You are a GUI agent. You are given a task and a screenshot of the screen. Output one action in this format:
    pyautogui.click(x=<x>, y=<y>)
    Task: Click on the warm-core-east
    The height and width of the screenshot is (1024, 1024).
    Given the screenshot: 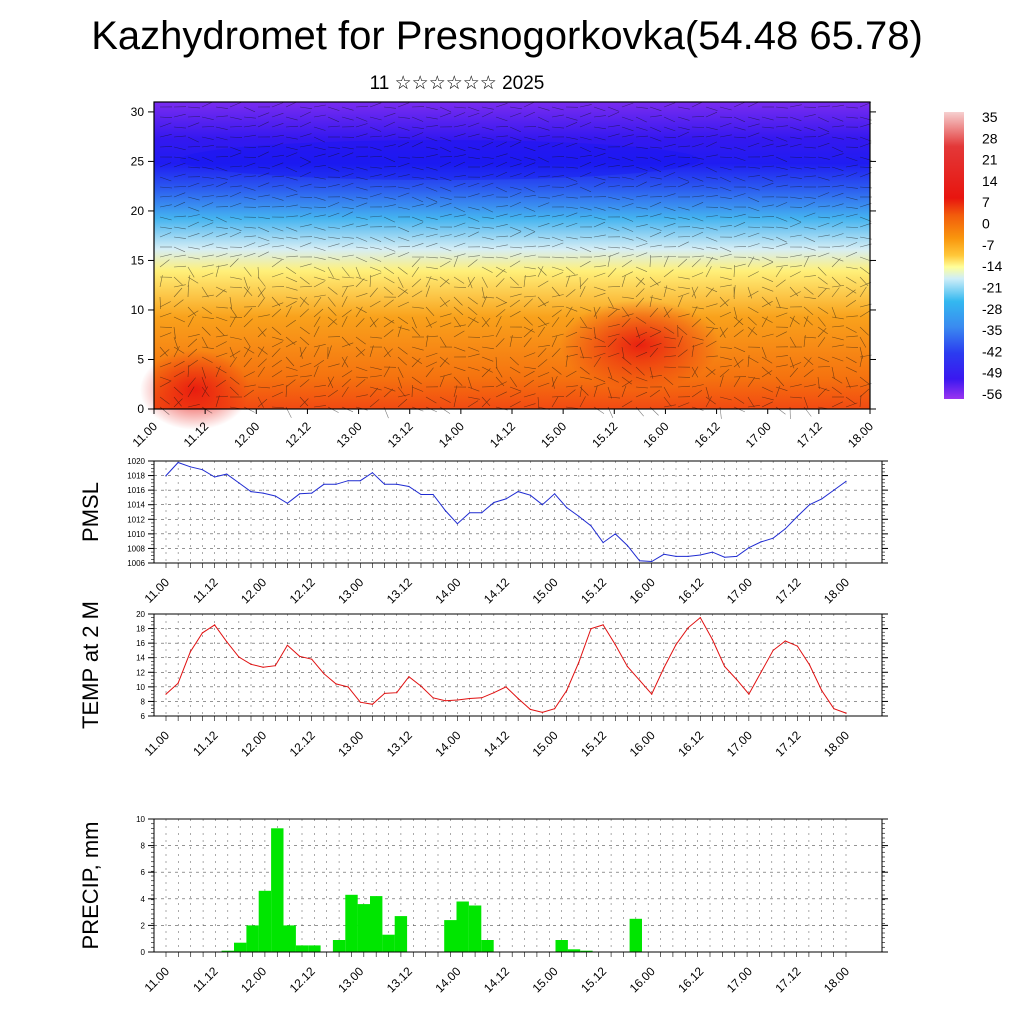 What is the action you would take?
    pyautogui.click(x=640, y=345)
    